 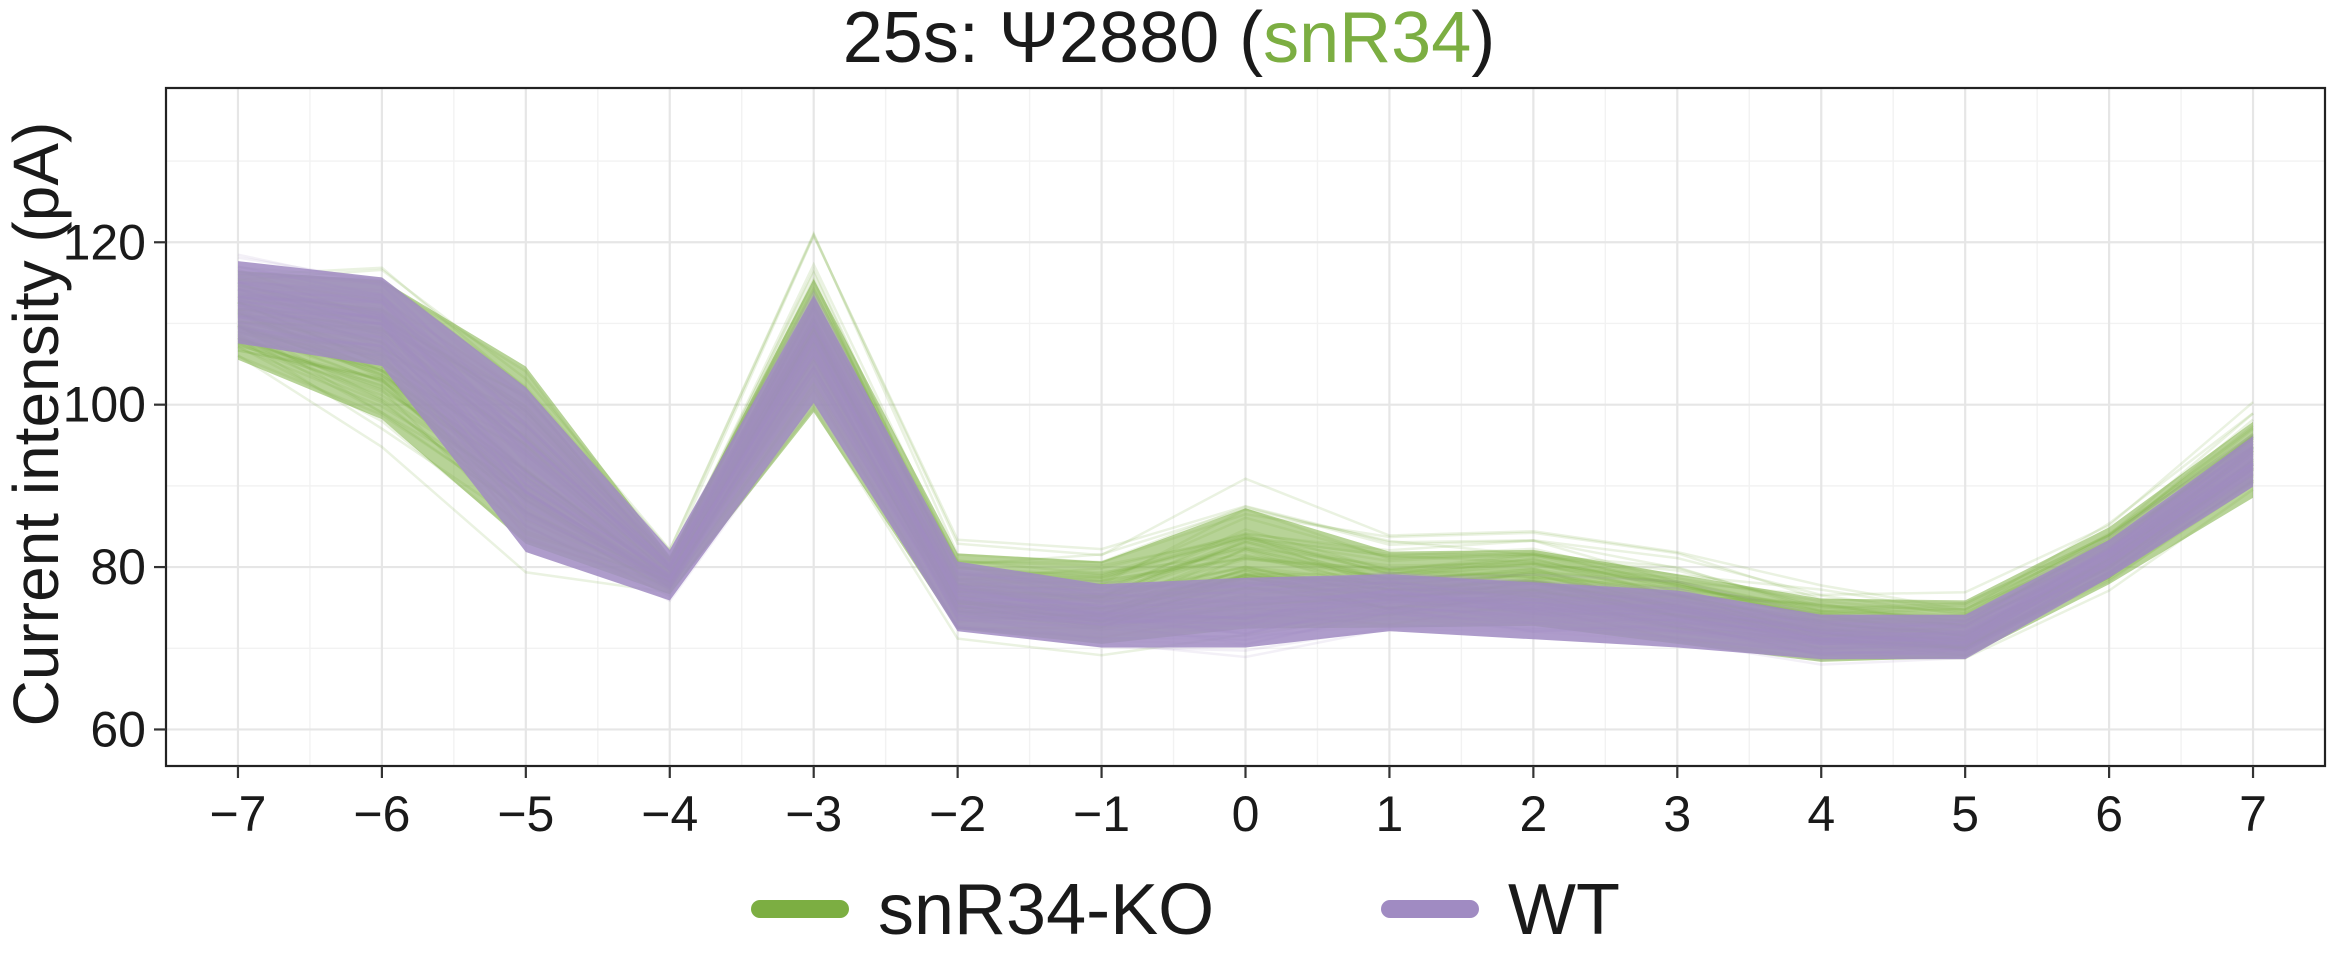 I want to click on x-axis: −7 −6 −5 −4 −3 −2 −1 0 1 2 3 4 5 6 7, so click(x=1238, y=804).